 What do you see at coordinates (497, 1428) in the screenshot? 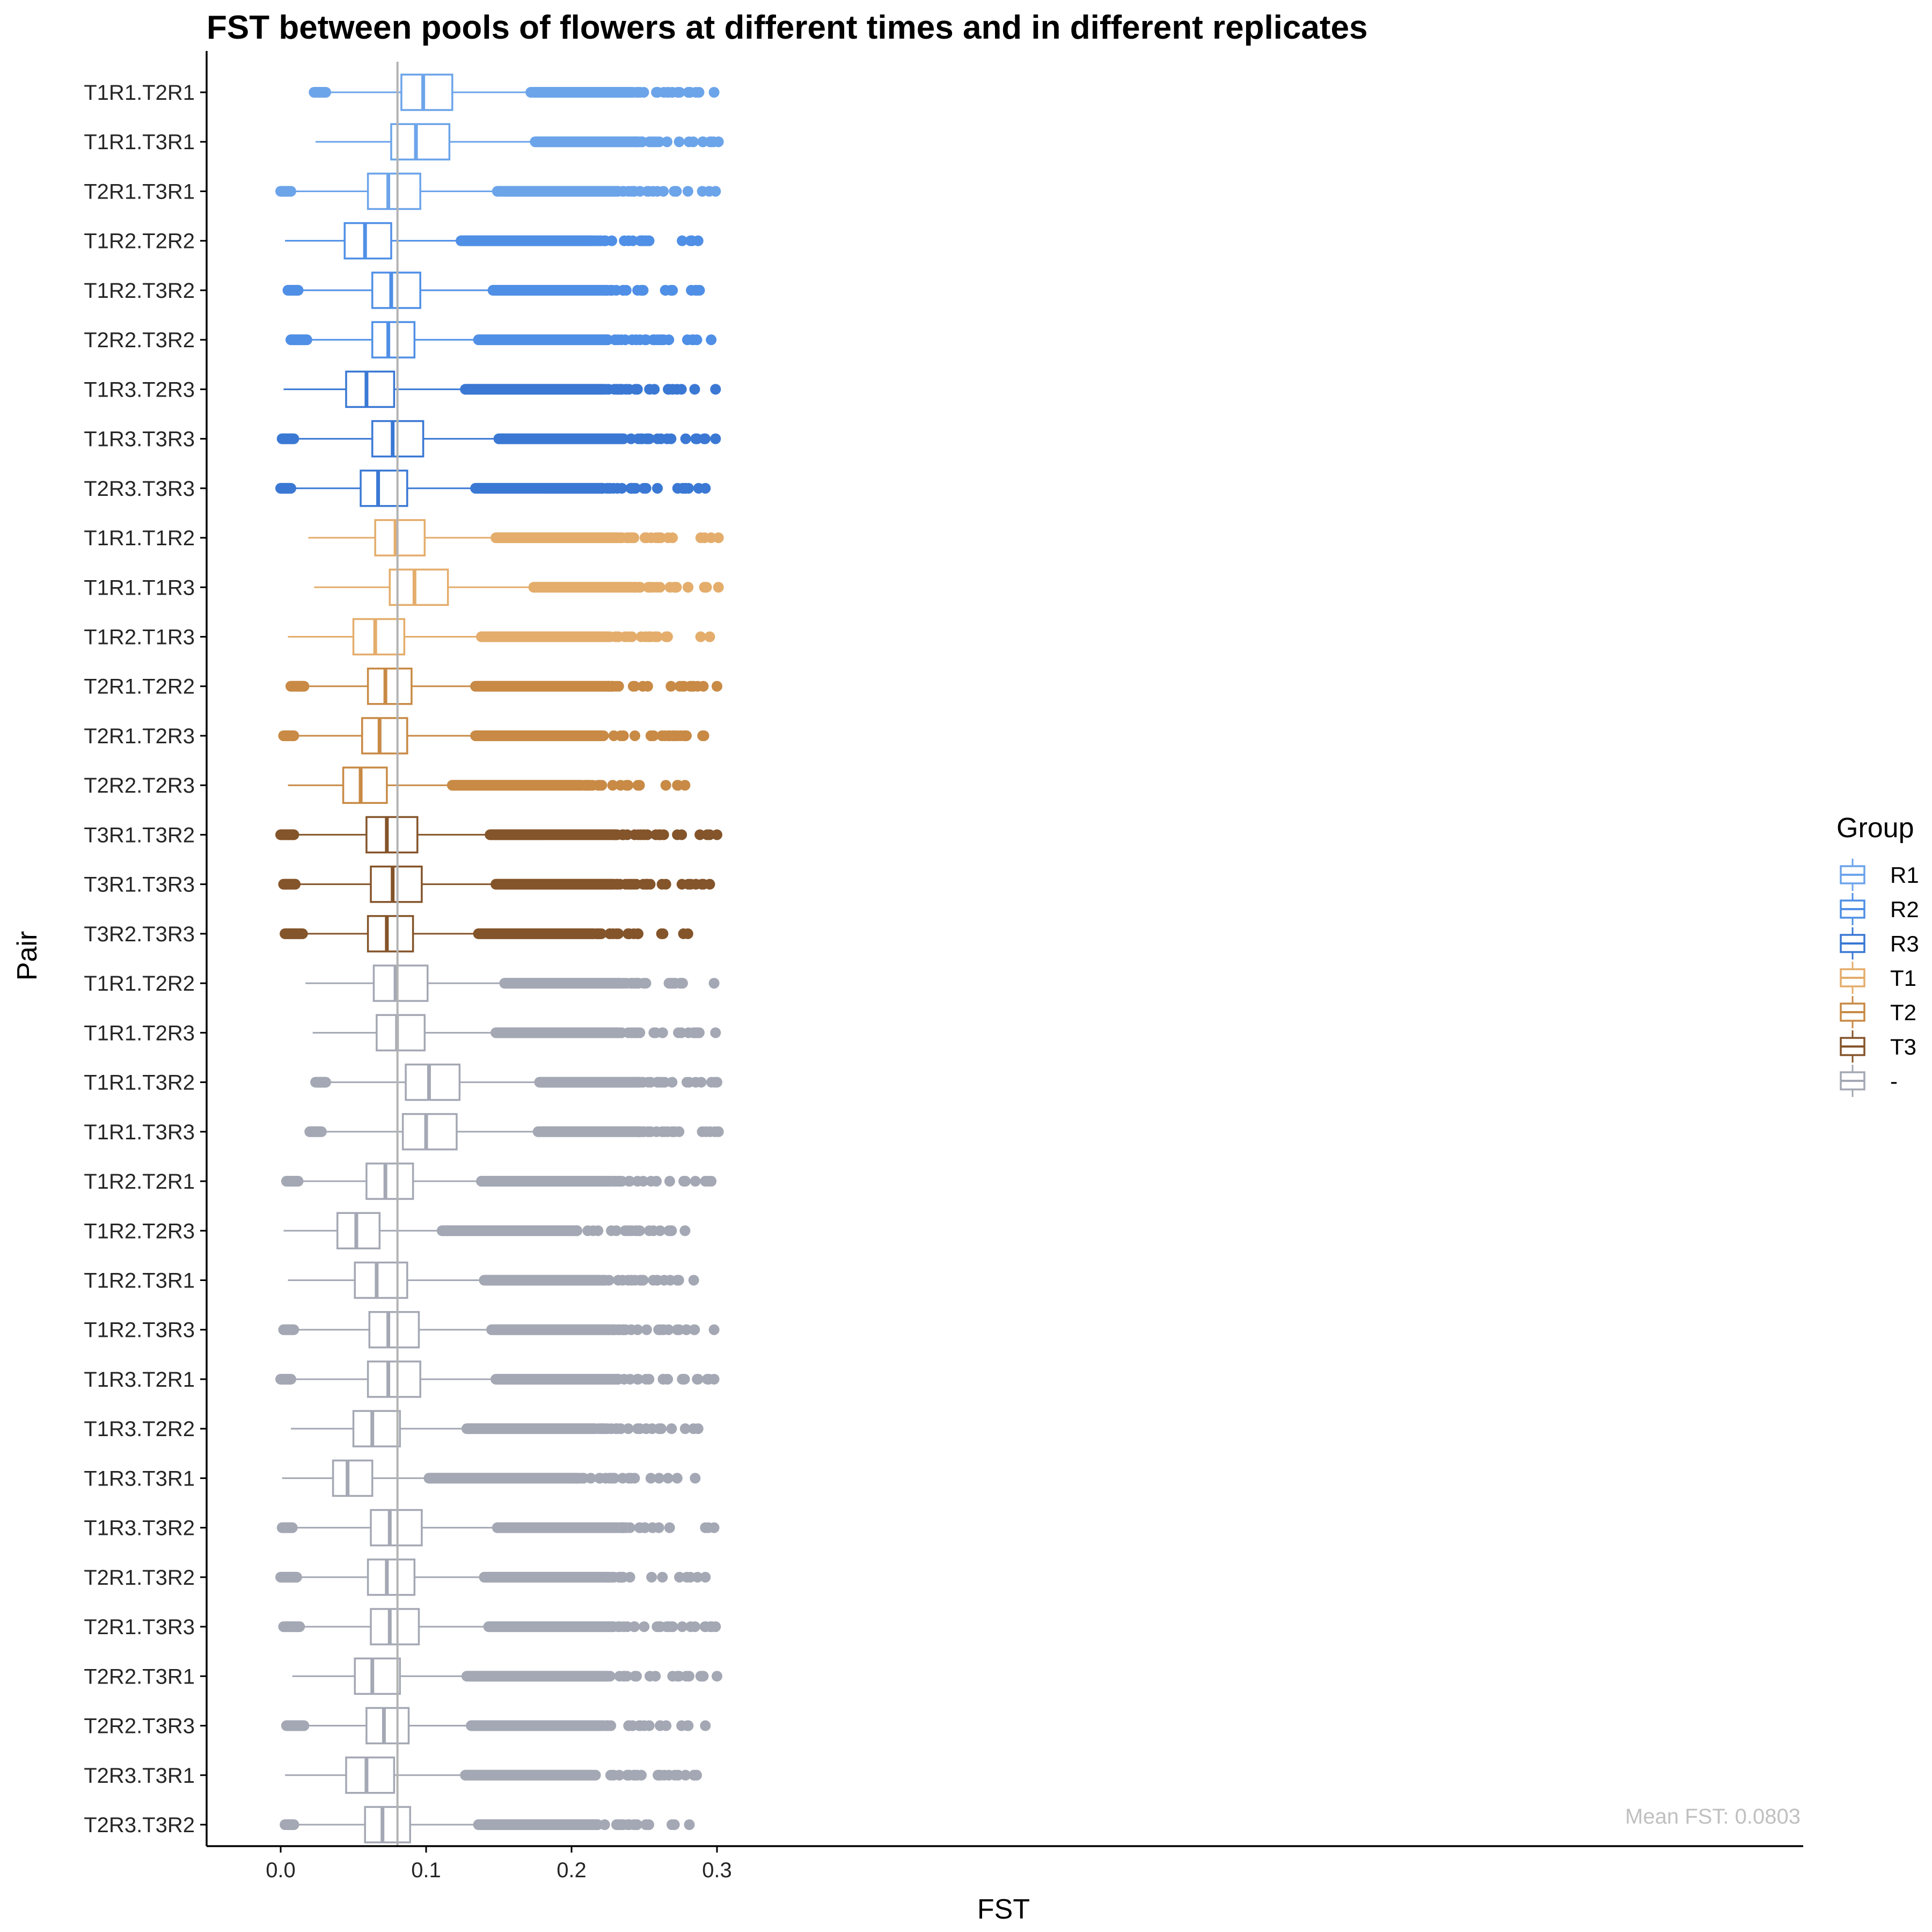
I see `box-T1R3.T2R2` at bounding box center [497, 1428].